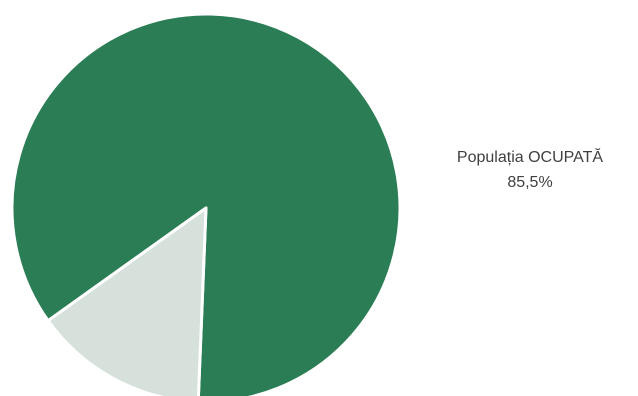  Describe the element at coordinates (127, 301) in the screenshot. I see `pie-slice-other` at that location.